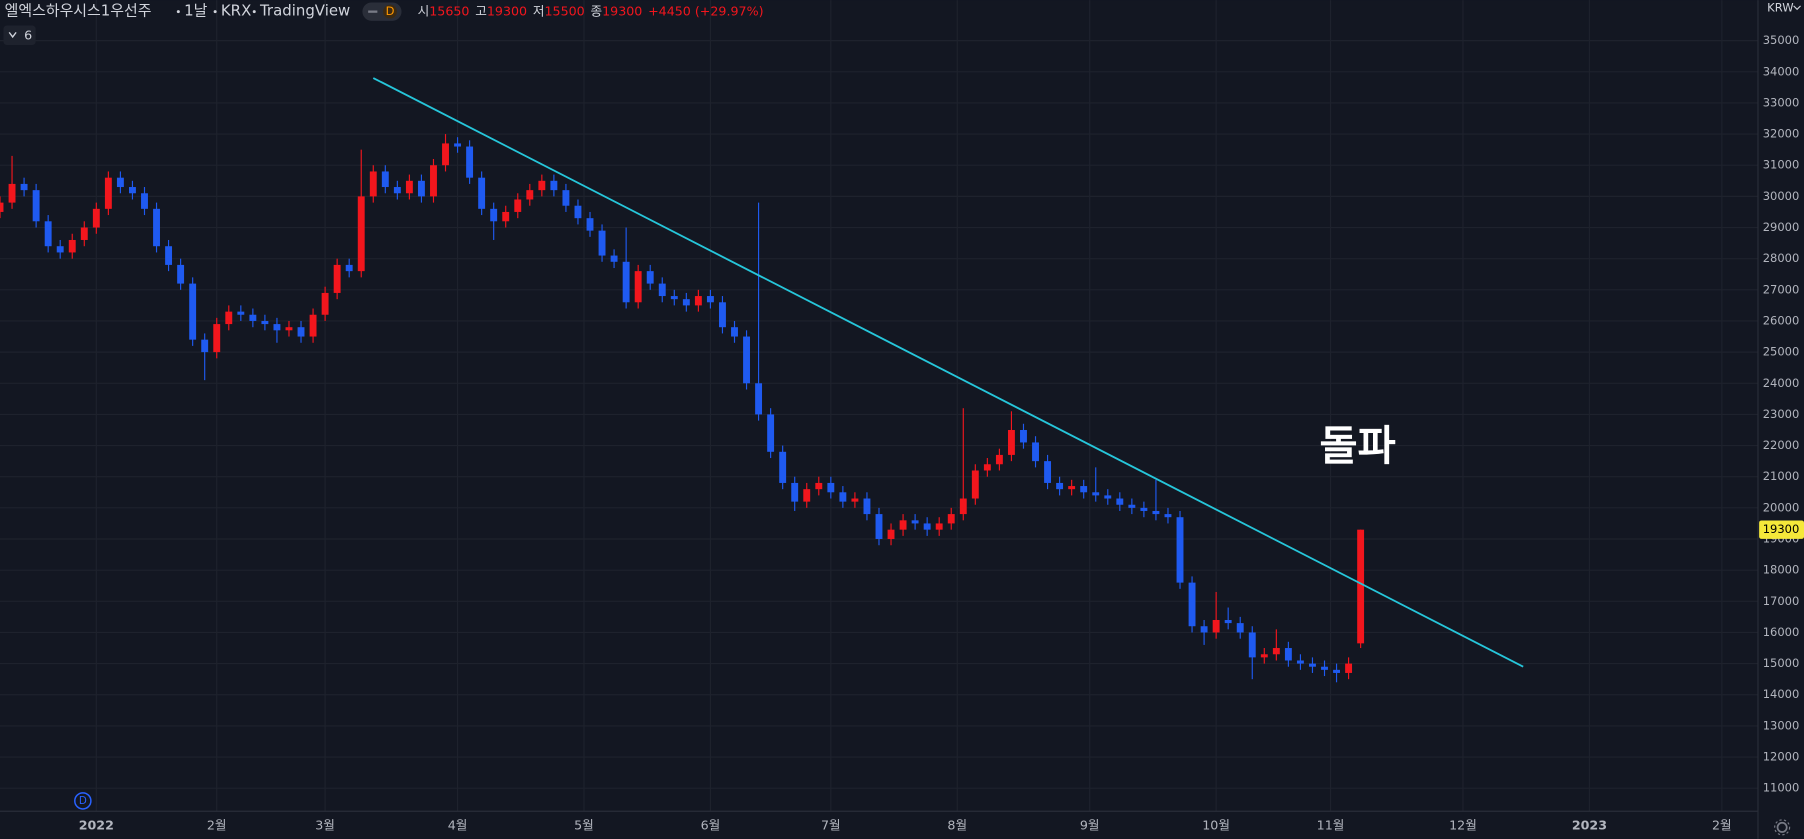 This screenshot has width=1804, height=839. What do you see at coordinates (831, 825) in the screenshot?
I see `x-tick-label: 7월` at bounding box center [831, 825].